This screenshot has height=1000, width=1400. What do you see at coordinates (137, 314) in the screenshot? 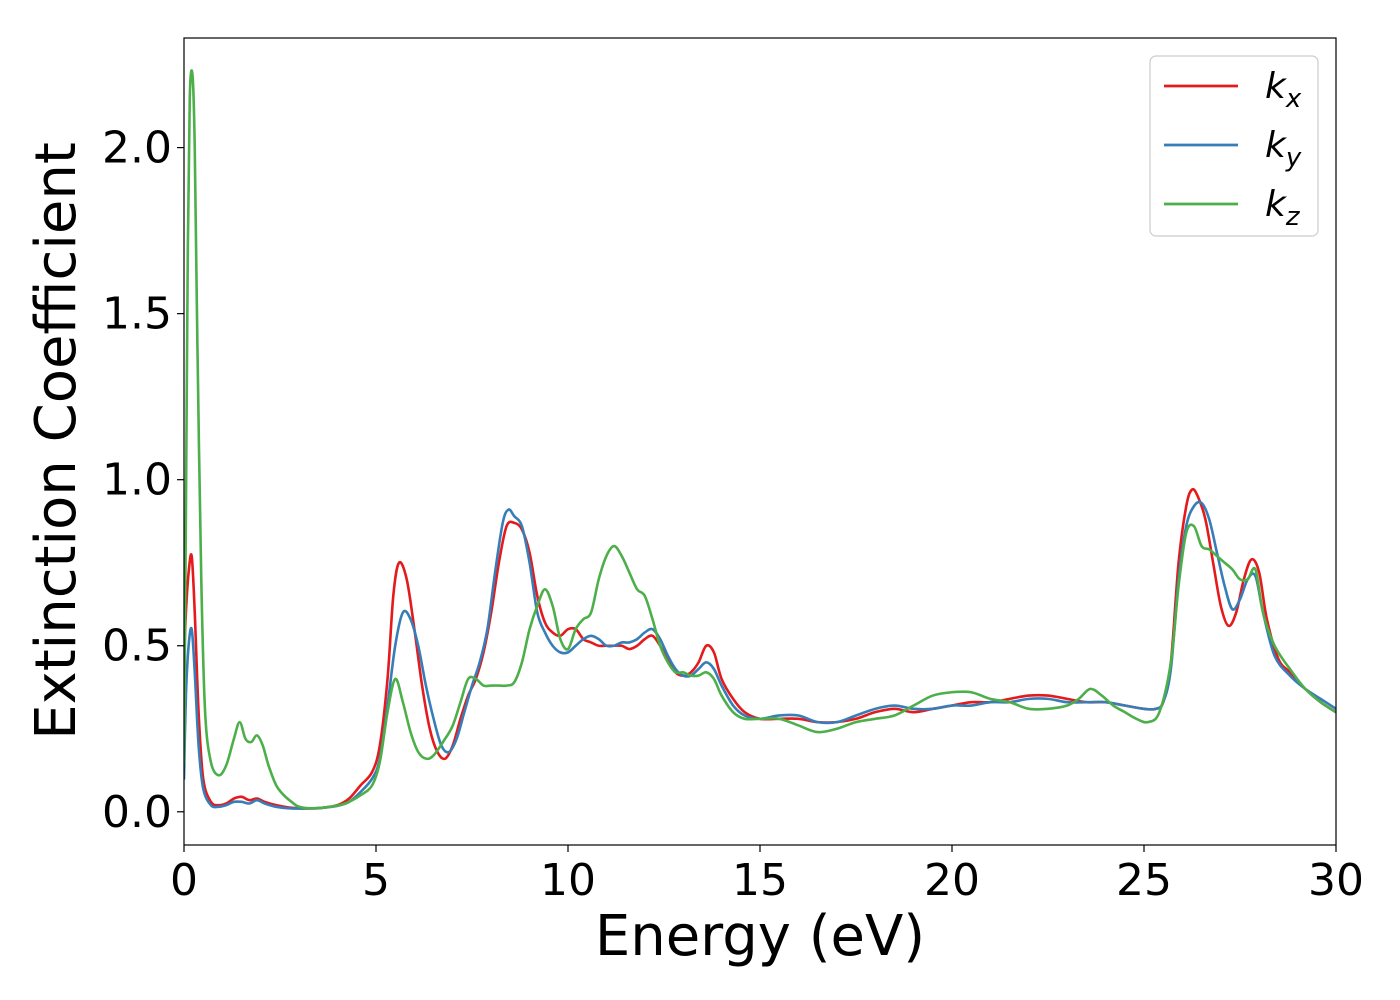
I see `y-tick-label: 1.5` at bounding box center [137, 314].